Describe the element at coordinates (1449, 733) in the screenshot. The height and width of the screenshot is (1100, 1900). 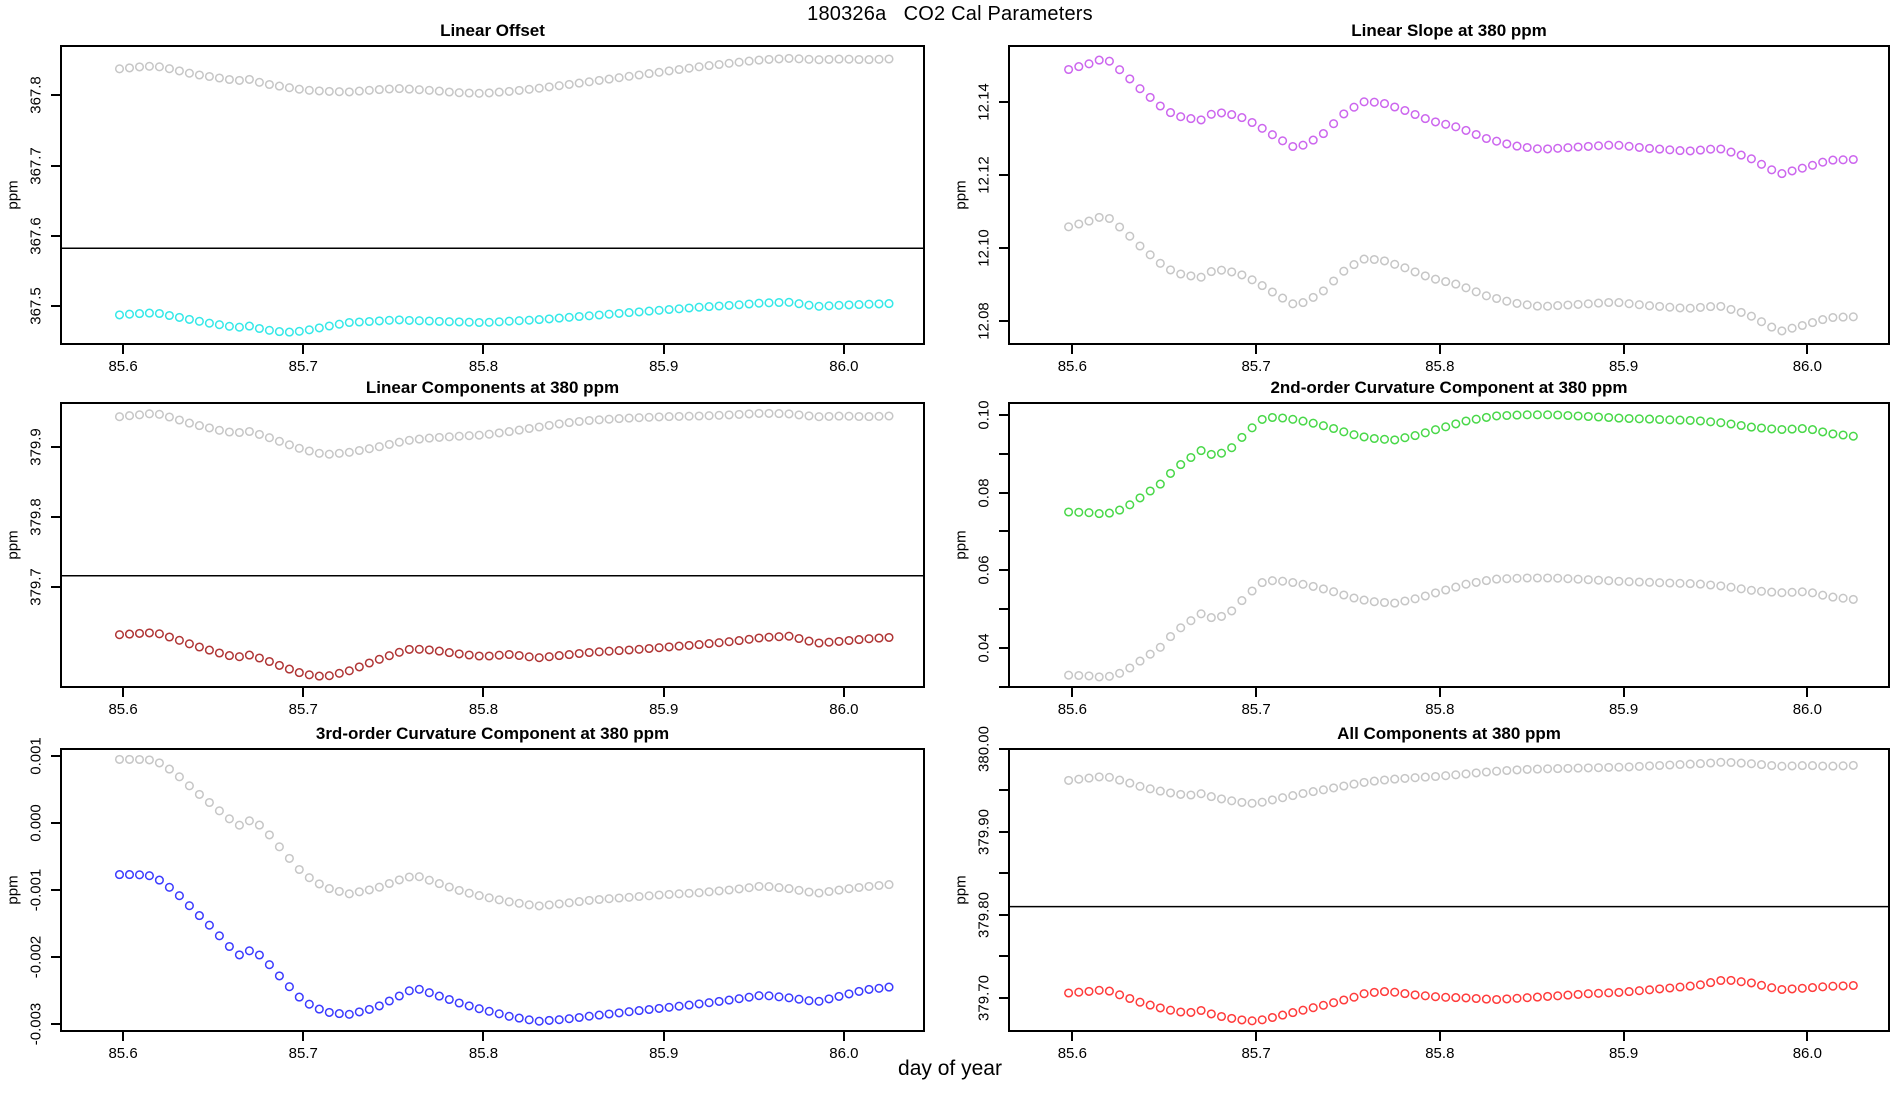
I see `plot-title-all-components: All Components at 380 ppm` at that location.